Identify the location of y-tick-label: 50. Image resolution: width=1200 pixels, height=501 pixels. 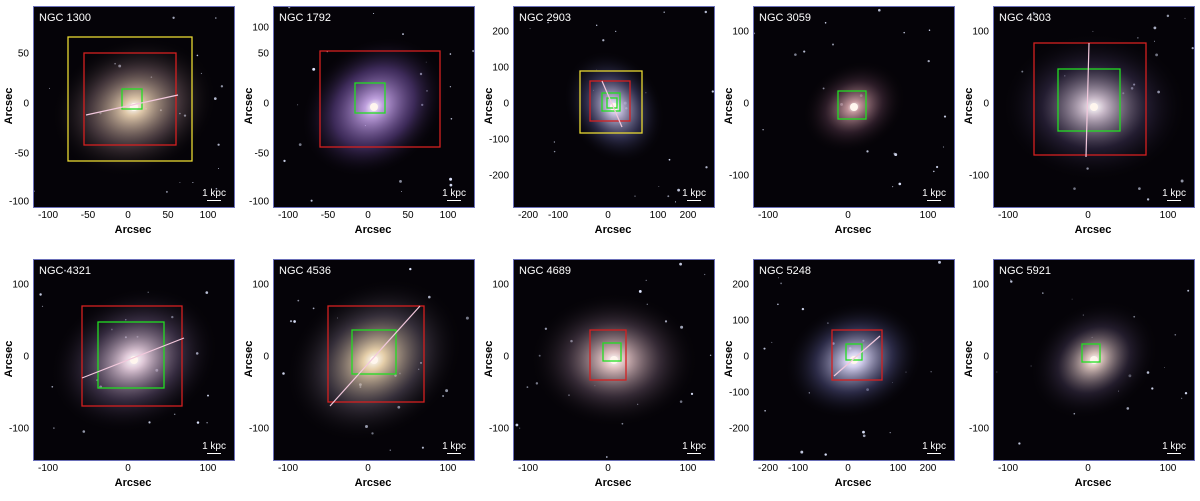
(263, 54).